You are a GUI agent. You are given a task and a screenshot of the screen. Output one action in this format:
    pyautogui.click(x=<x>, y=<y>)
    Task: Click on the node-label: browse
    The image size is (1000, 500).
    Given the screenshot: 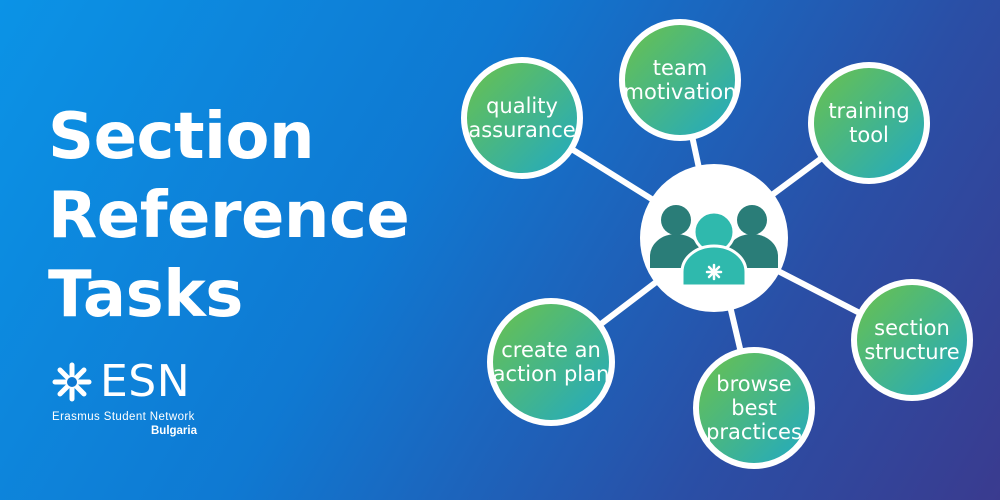 What is the action you would take?
    pyautogui.click(x=753, y=384)
    